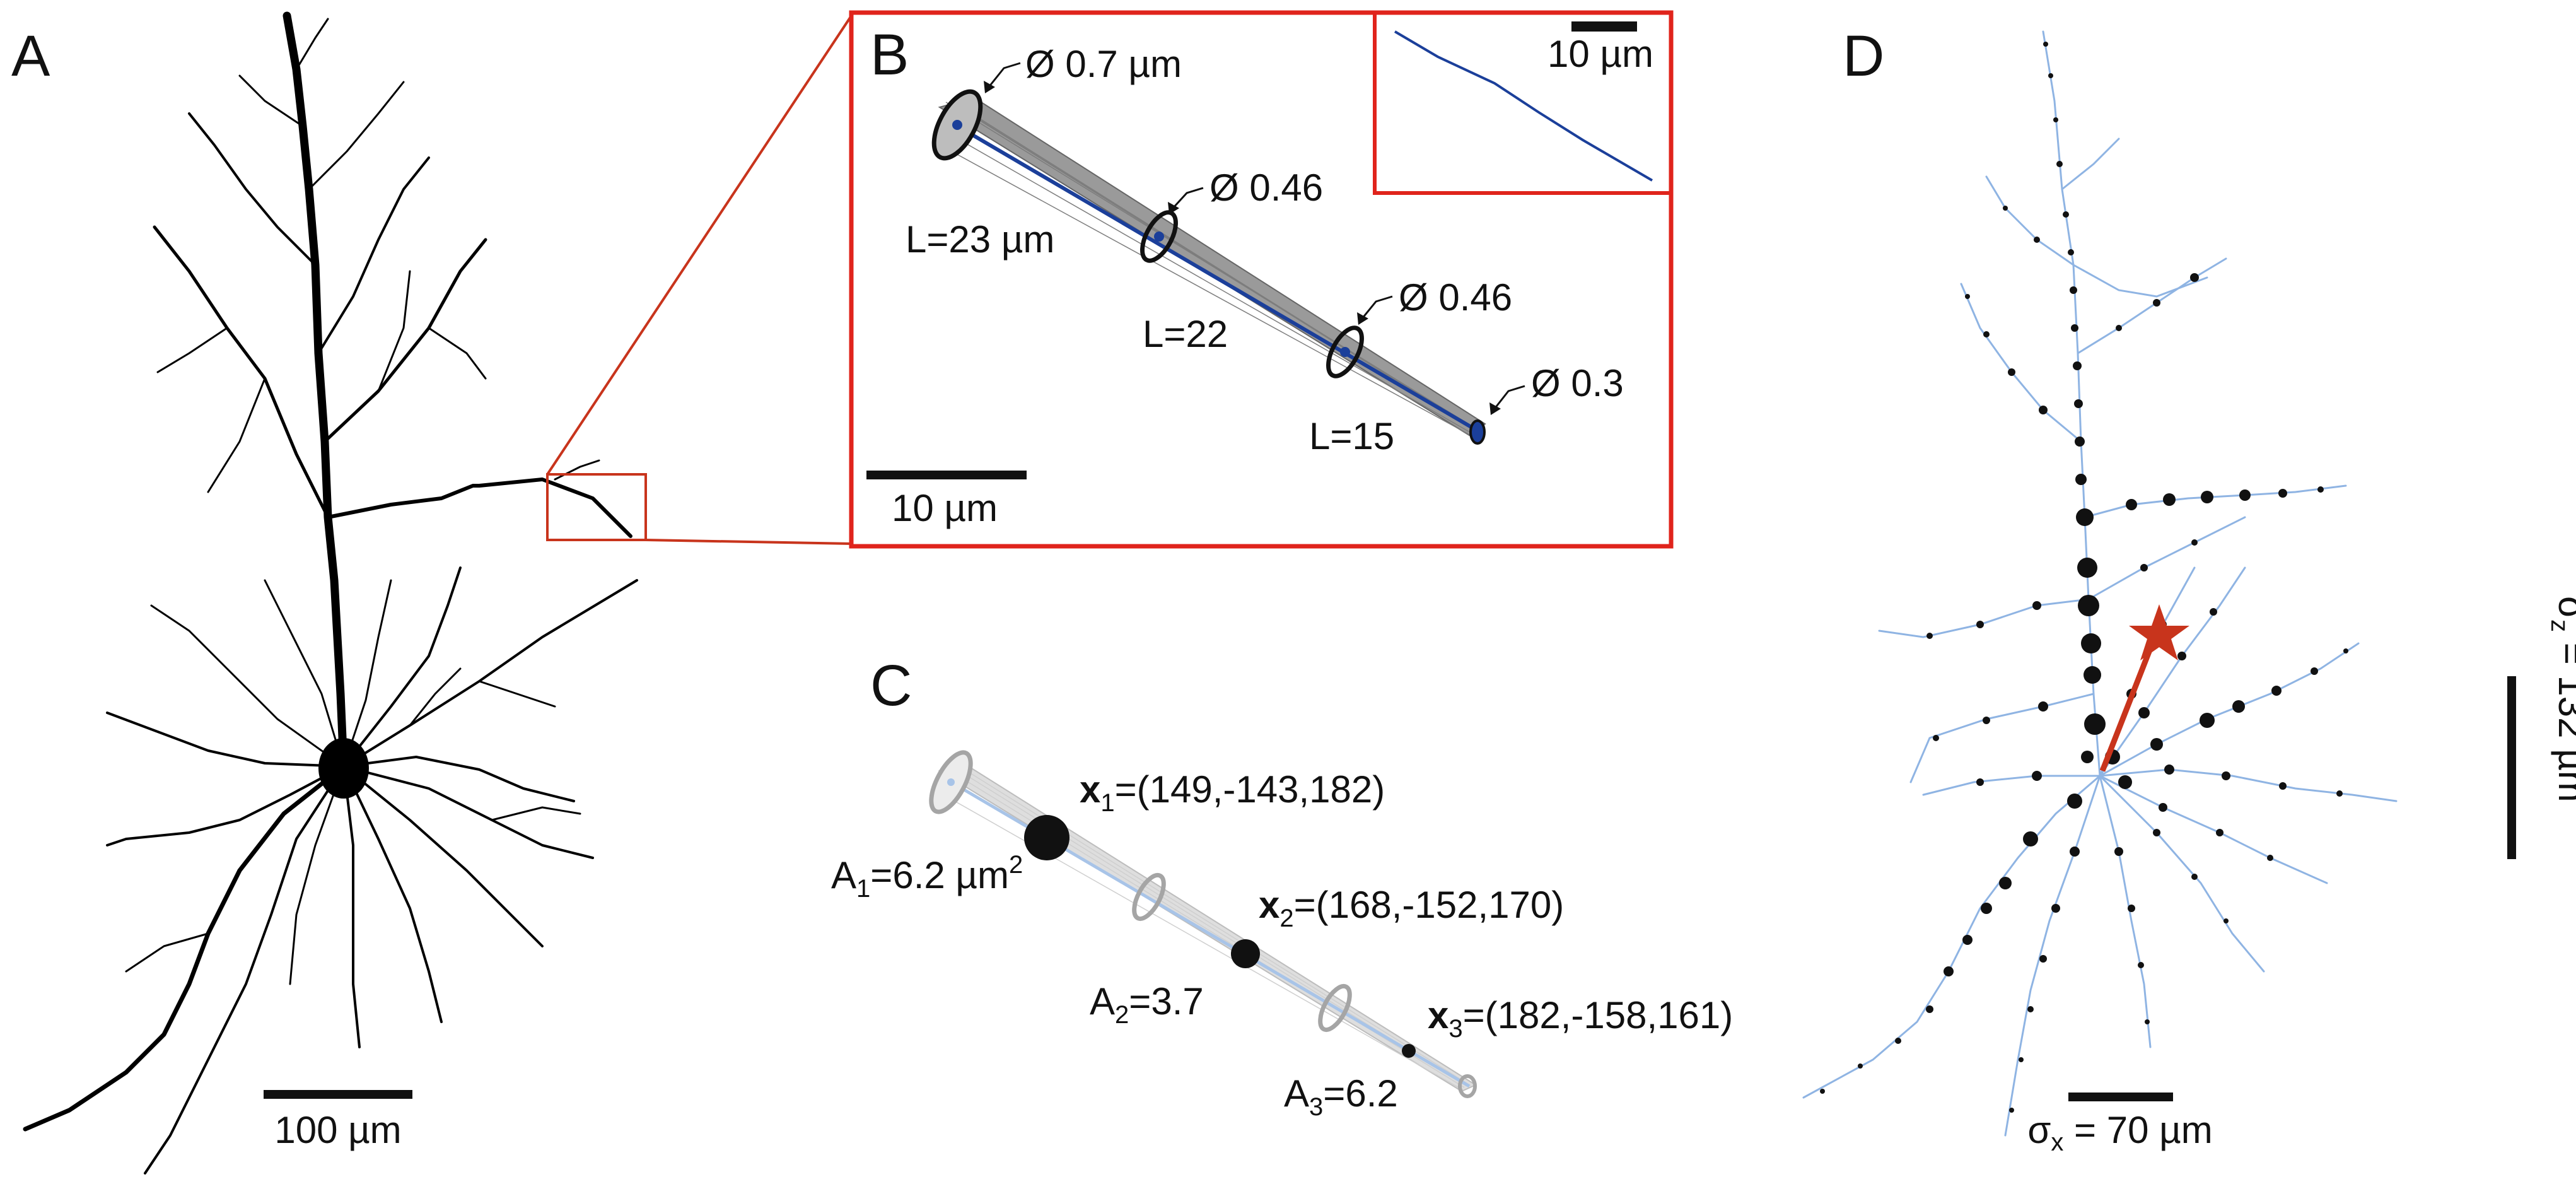  What do you see at coordinates (596, 507) in the screenshot?
I see `zoom-region-box` at bounding box center [596, 507].